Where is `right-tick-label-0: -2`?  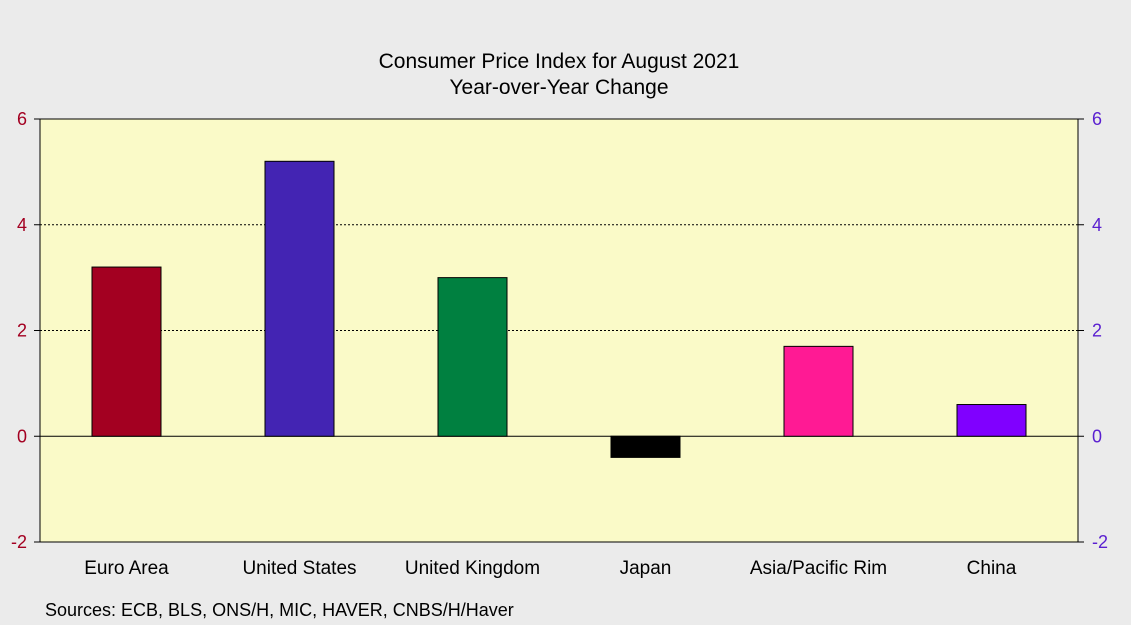 right-tick-label-0: -2 is located at coordinates (1100, 542).